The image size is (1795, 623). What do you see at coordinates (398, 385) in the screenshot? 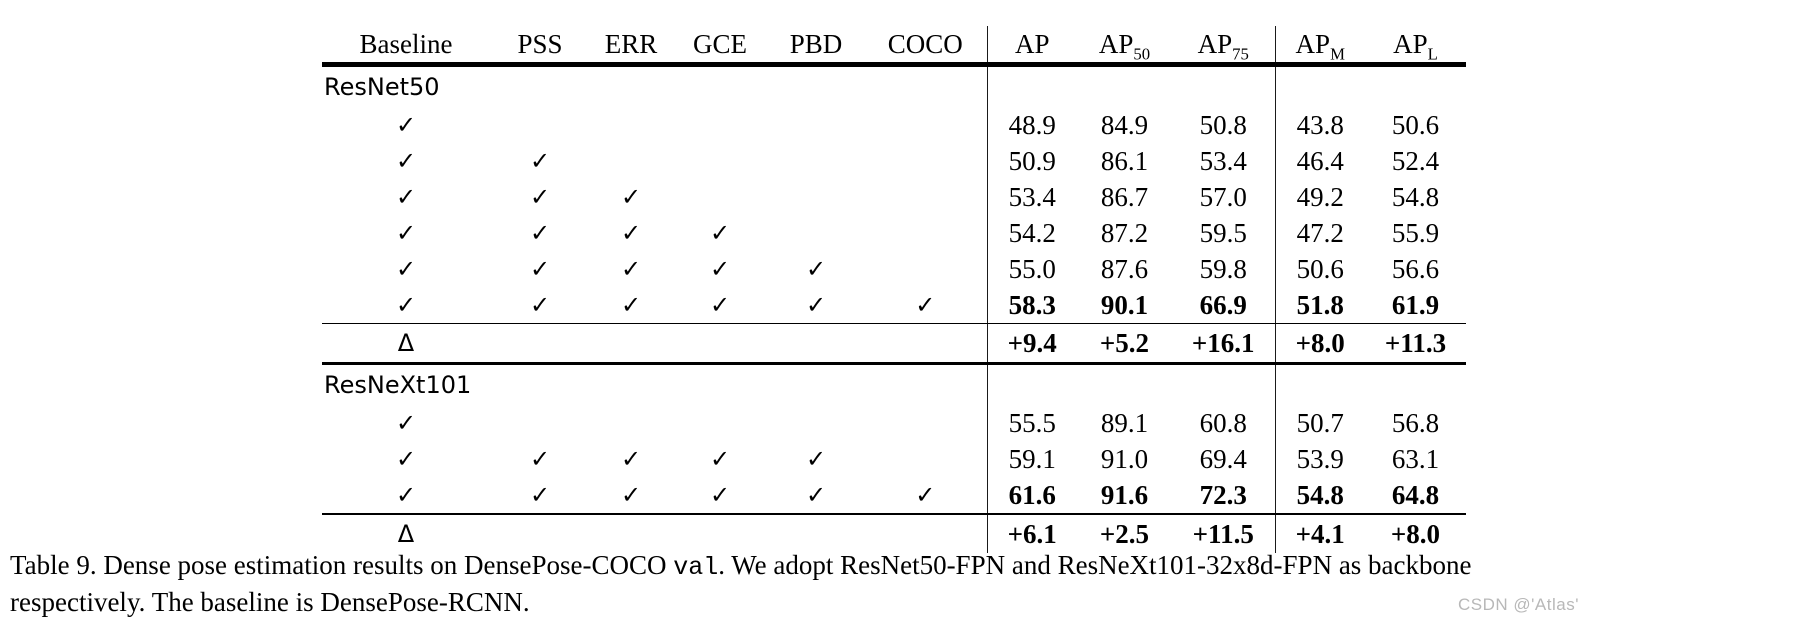
I see `section-name: ResNeXt101` at bounding box center [398, 385].